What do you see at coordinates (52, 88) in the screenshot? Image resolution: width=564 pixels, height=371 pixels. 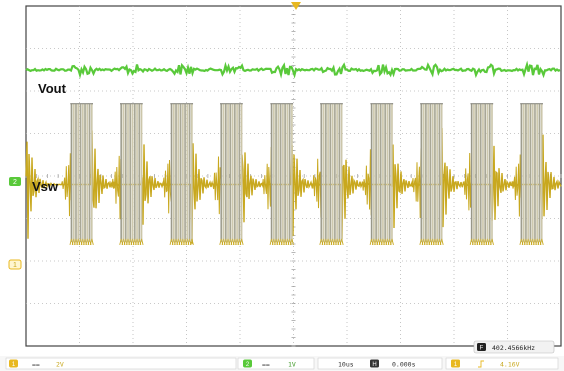 I see `vout-label: Vout` at bounding box center [52, 88].